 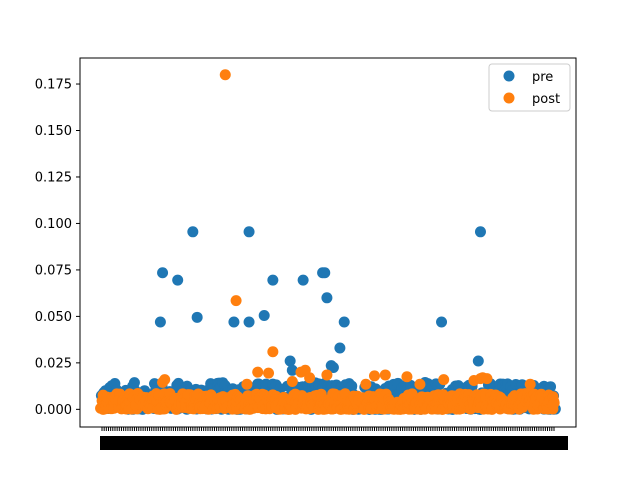 What do you see at coordinates (53, 224) in the screenshot?
I see `y-tick-label: 0.100` at bounding box center [53, 224].